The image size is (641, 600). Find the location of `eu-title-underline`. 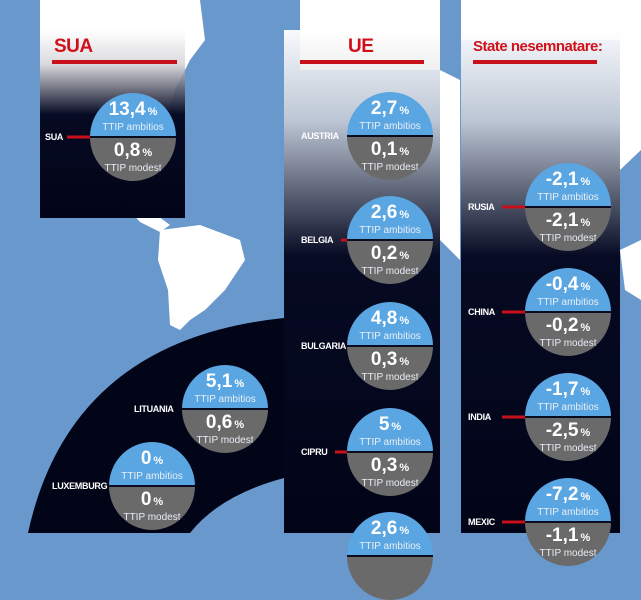

eu-title-underline is located at coordinates (362, 62).